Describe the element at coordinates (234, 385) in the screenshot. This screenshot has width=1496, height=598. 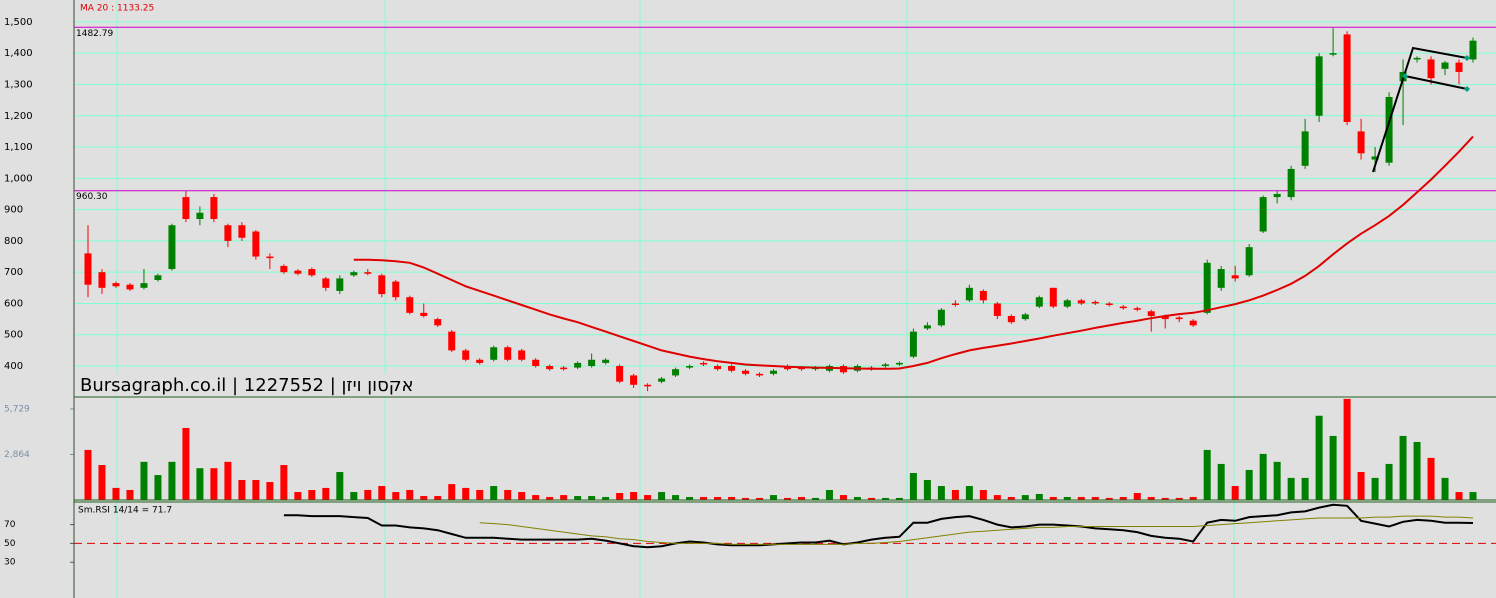
I see `title-background` at that location.